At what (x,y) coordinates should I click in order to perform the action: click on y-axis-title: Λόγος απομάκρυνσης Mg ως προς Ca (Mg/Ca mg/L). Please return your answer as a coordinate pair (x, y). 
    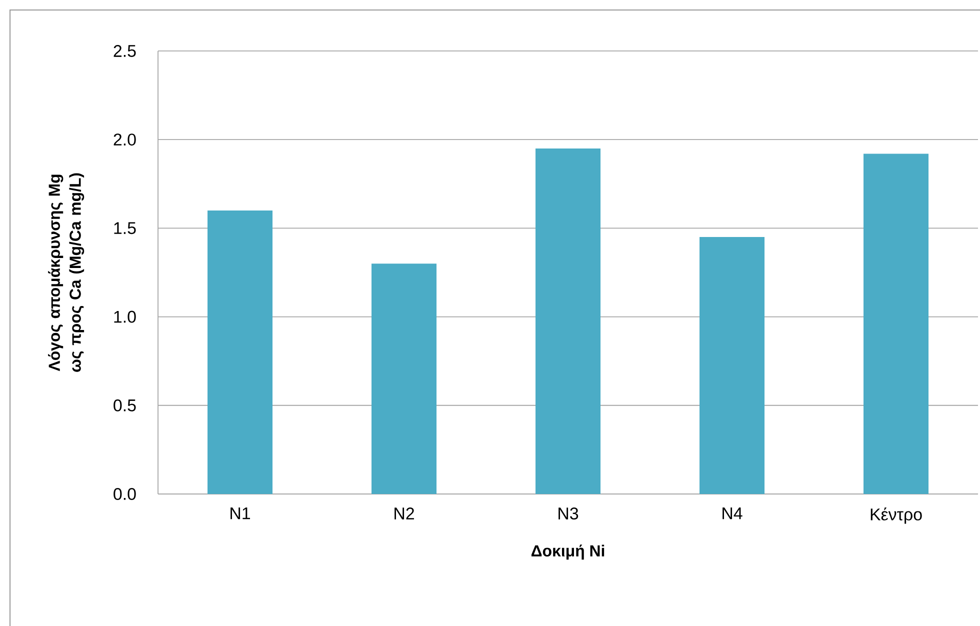
    Looking at the image, I should click on (66, 272).